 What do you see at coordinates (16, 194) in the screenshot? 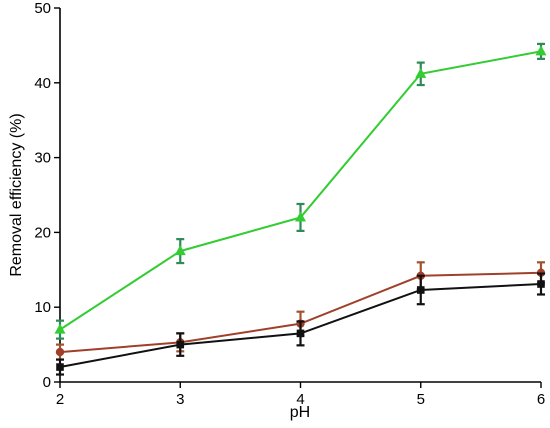
I see `y-axis-label: Removal efficiency (%)` at bounding box center [16, 194].